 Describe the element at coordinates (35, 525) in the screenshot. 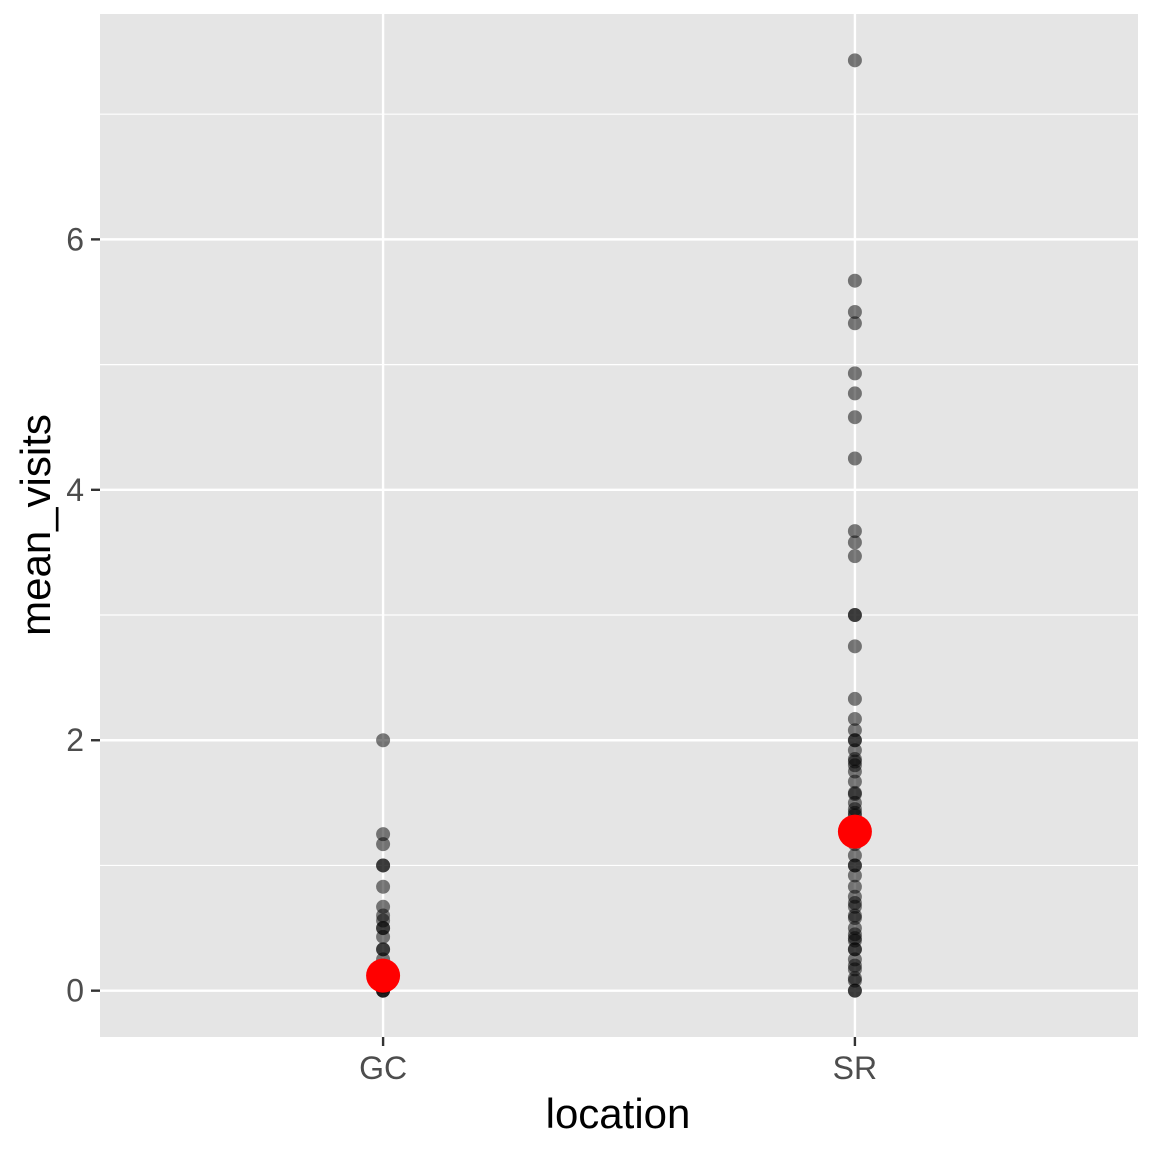

I see `y-axis-title: mean_visits` at that location.